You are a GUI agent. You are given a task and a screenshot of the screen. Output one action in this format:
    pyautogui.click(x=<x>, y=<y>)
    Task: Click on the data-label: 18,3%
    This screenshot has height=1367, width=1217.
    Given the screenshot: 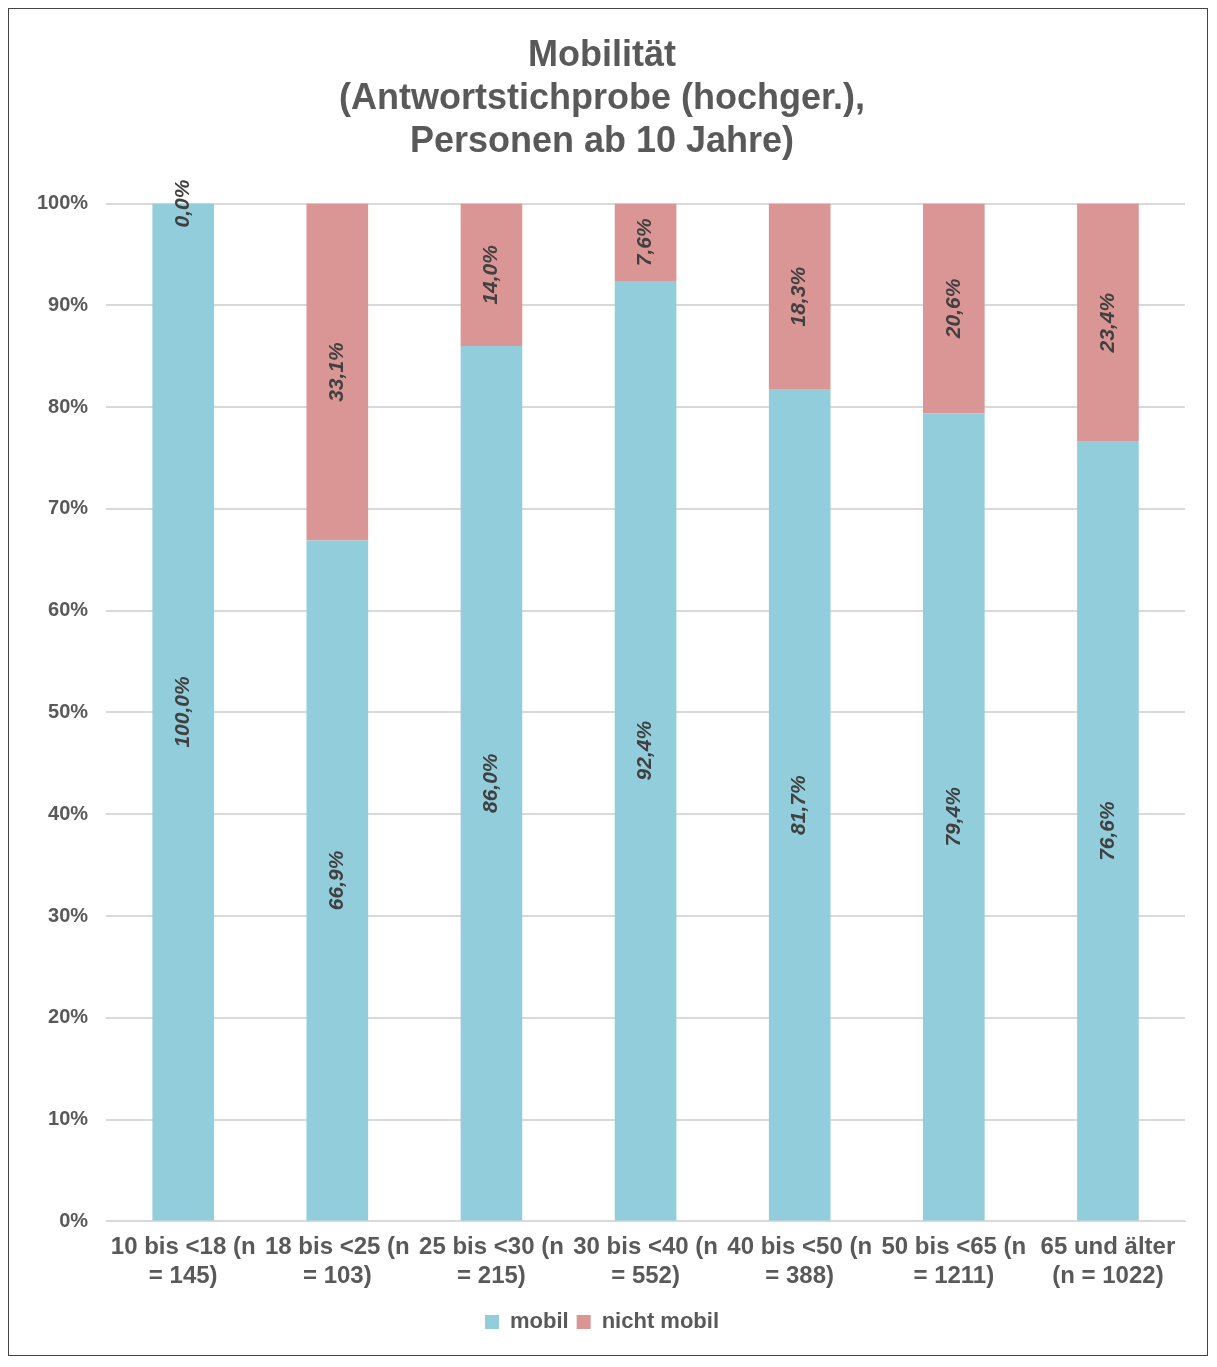 What is the action you would take?
    pyautogui.click(x=798, y=296)
    